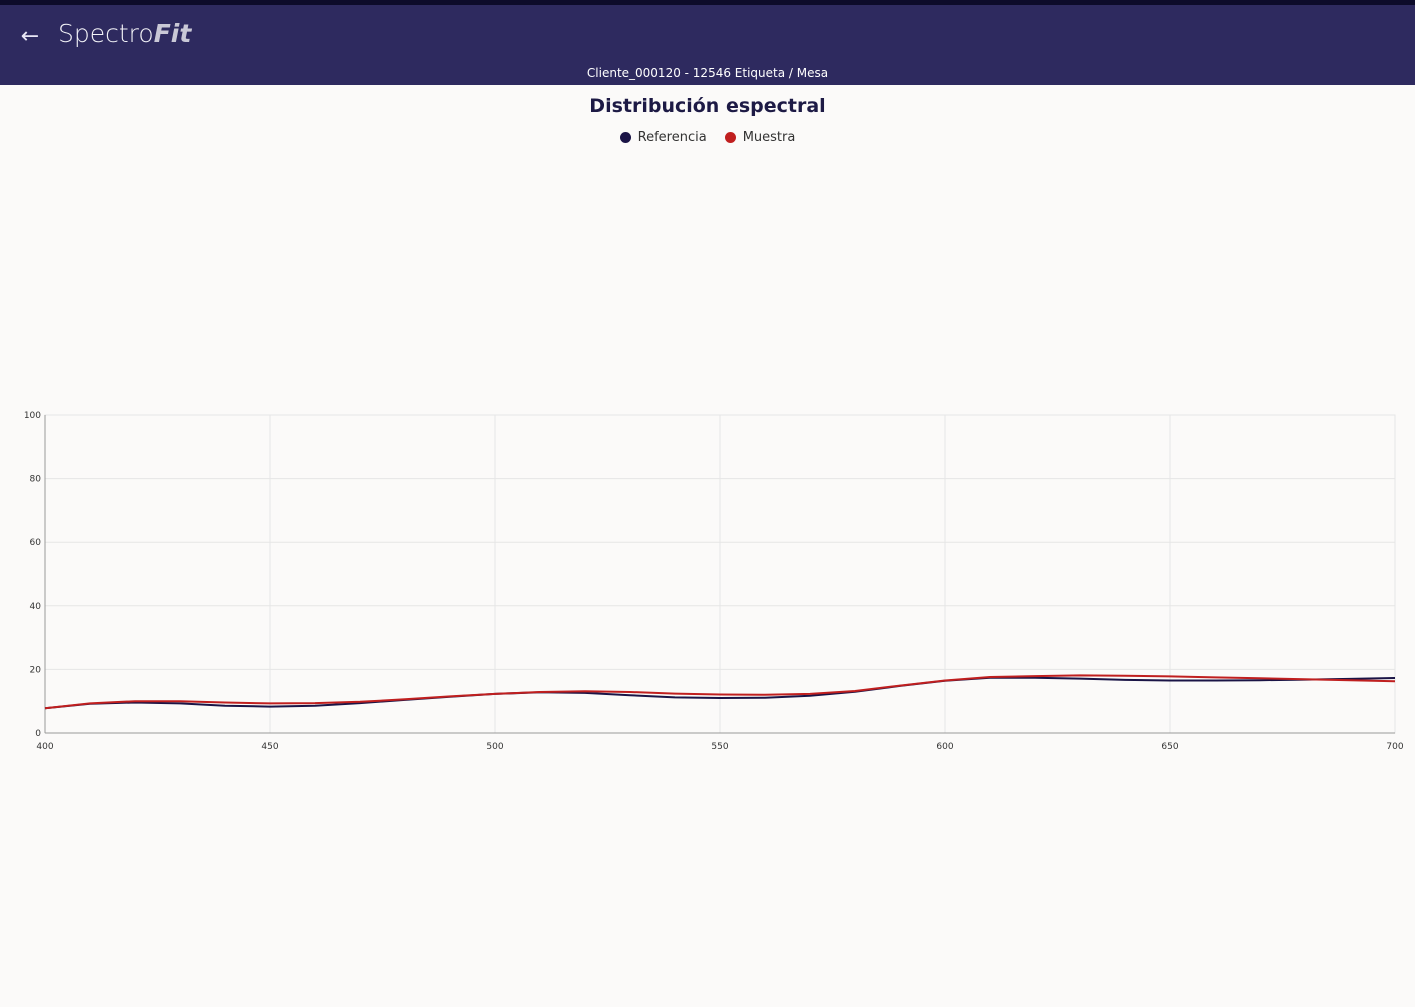  Describe the element at coordinates (1169, 747) in the screenshot. I see `x-tick-label-650: 650` at that location.